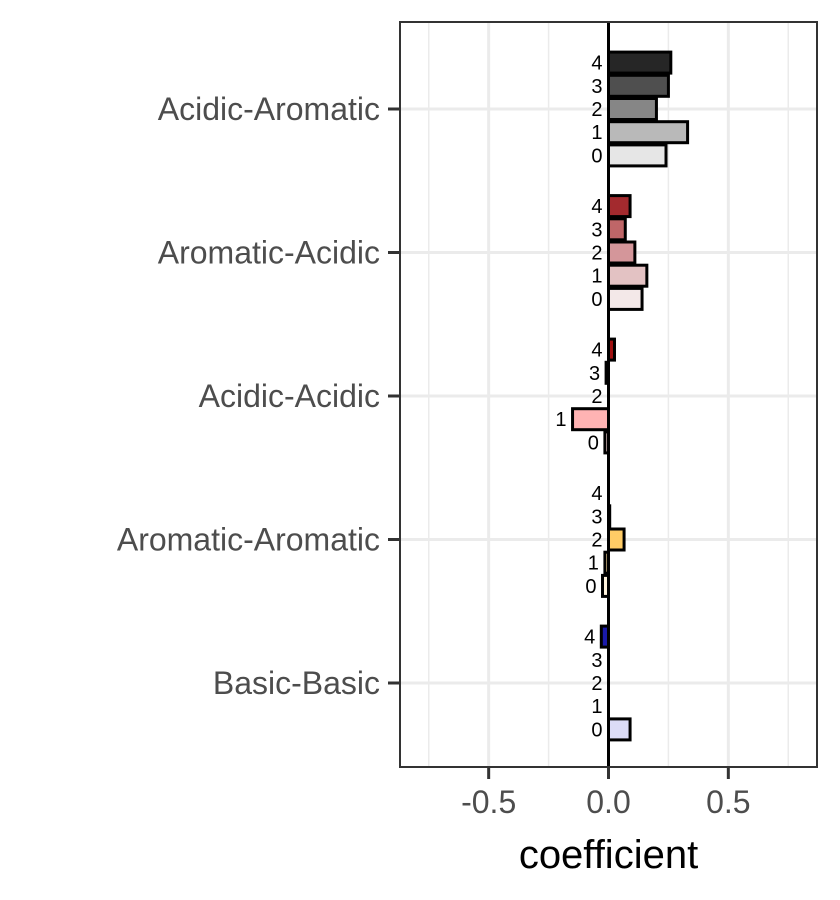  I want to click on category-label: Acidic-Acidic, so click(289, 396).